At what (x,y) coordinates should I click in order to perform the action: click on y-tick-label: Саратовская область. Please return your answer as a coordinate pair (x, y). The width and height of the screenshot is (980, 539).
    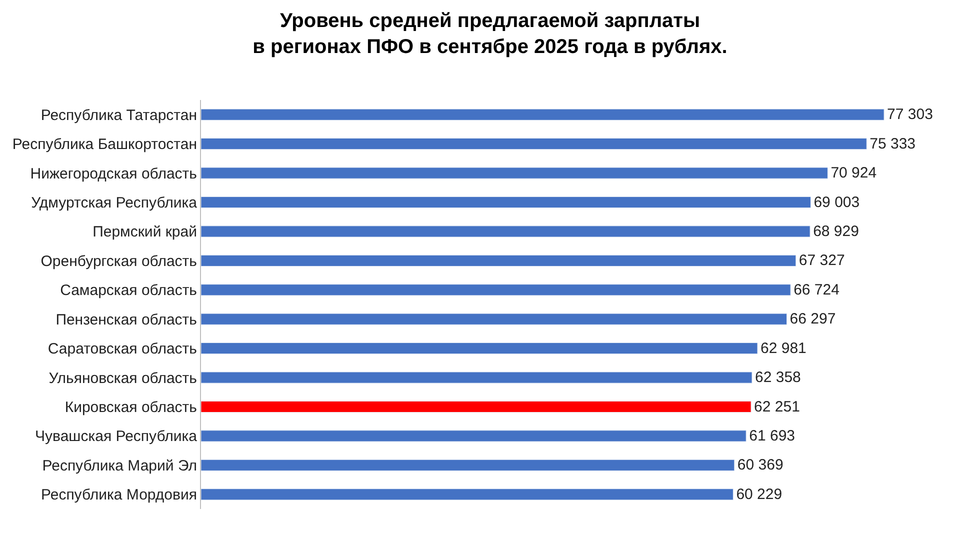
    Looking at the image, I should click on (123, 349).